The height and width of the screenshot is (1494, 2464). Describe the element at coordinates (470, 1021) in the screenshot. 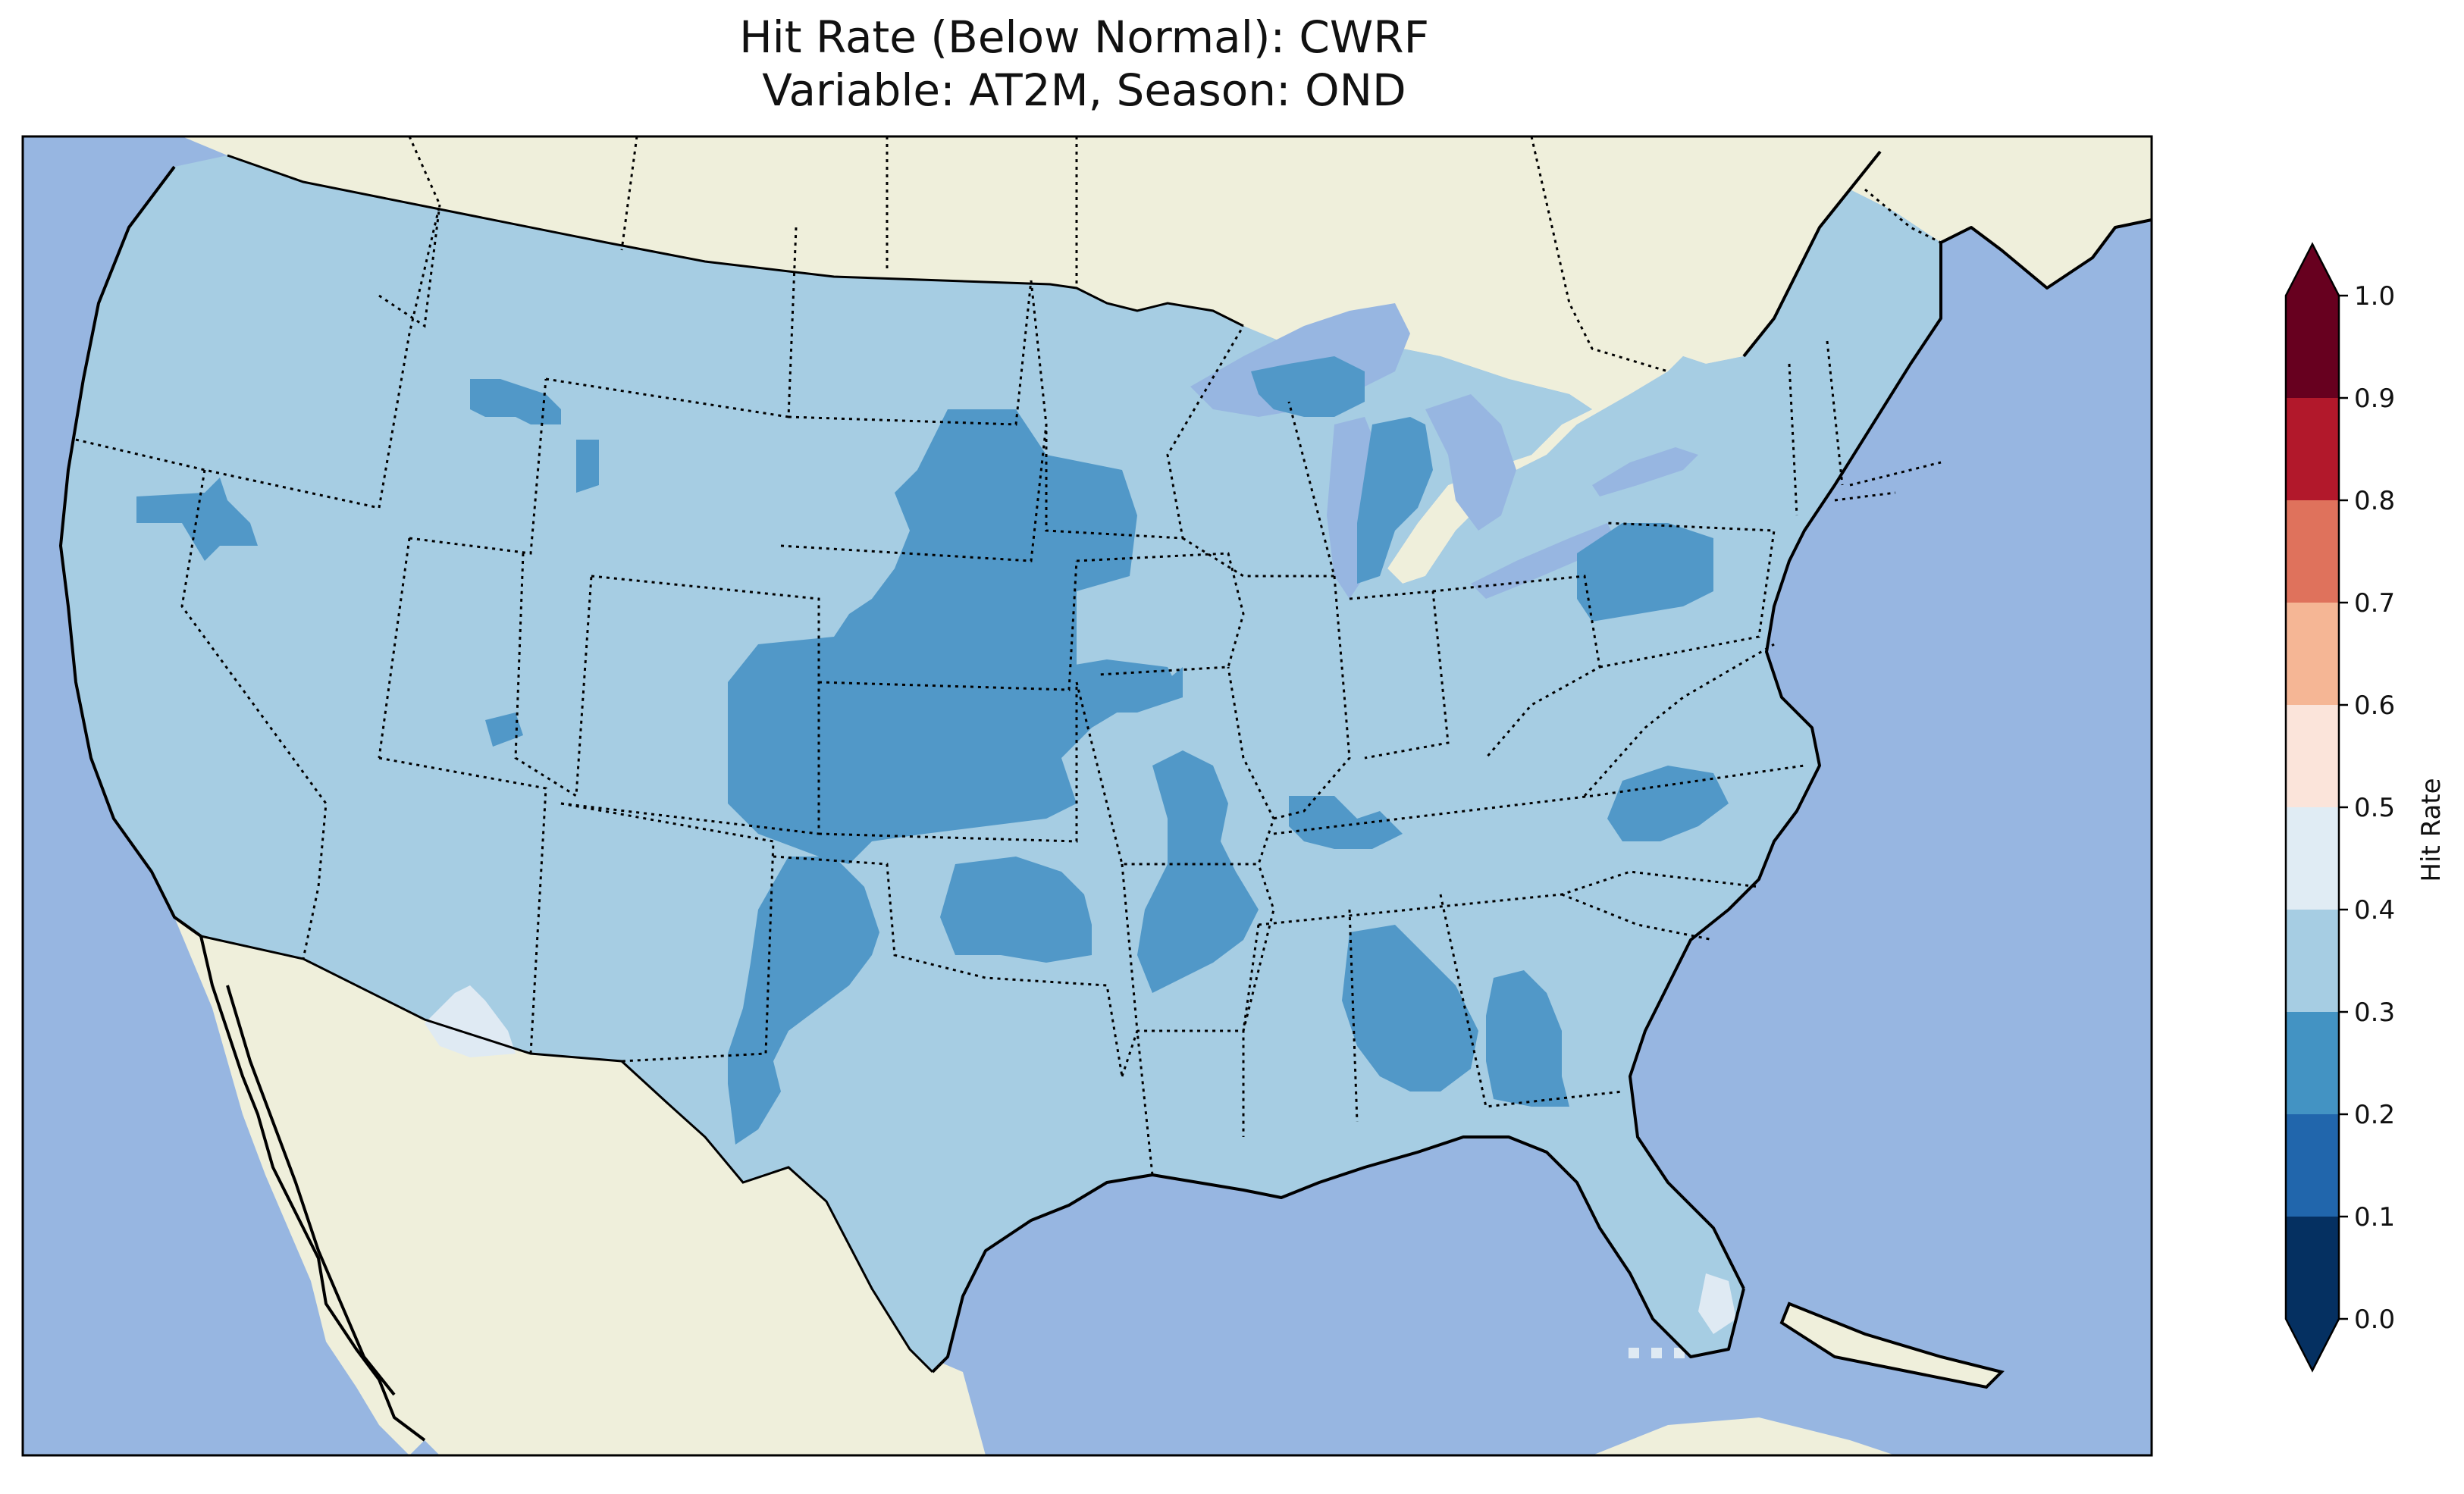

I see `patch-arizona-border` at that location.